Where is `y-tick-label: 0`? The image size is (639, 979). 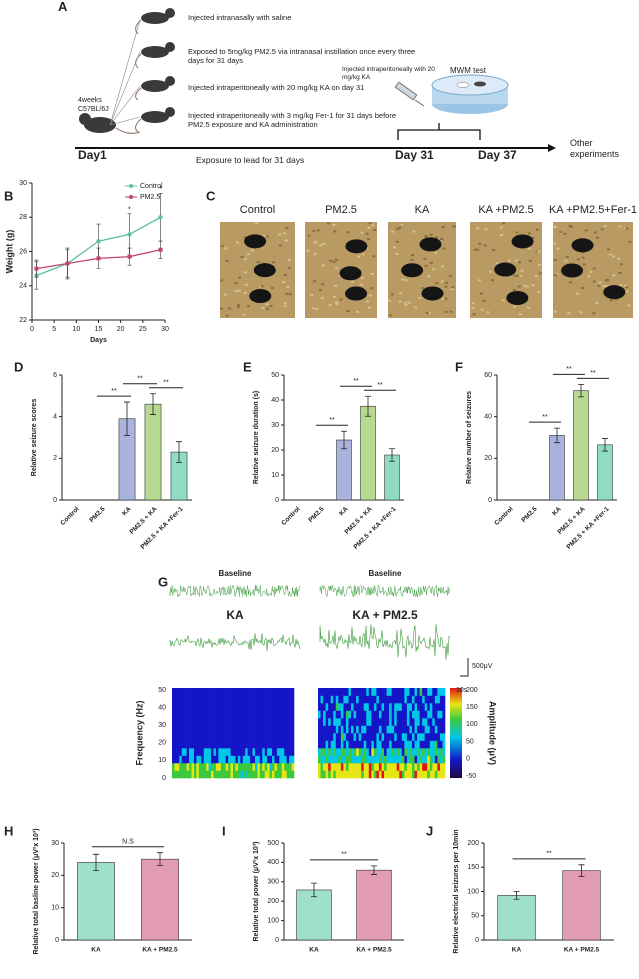
y-tick-label: 0 is located at coordinates (277, 500).